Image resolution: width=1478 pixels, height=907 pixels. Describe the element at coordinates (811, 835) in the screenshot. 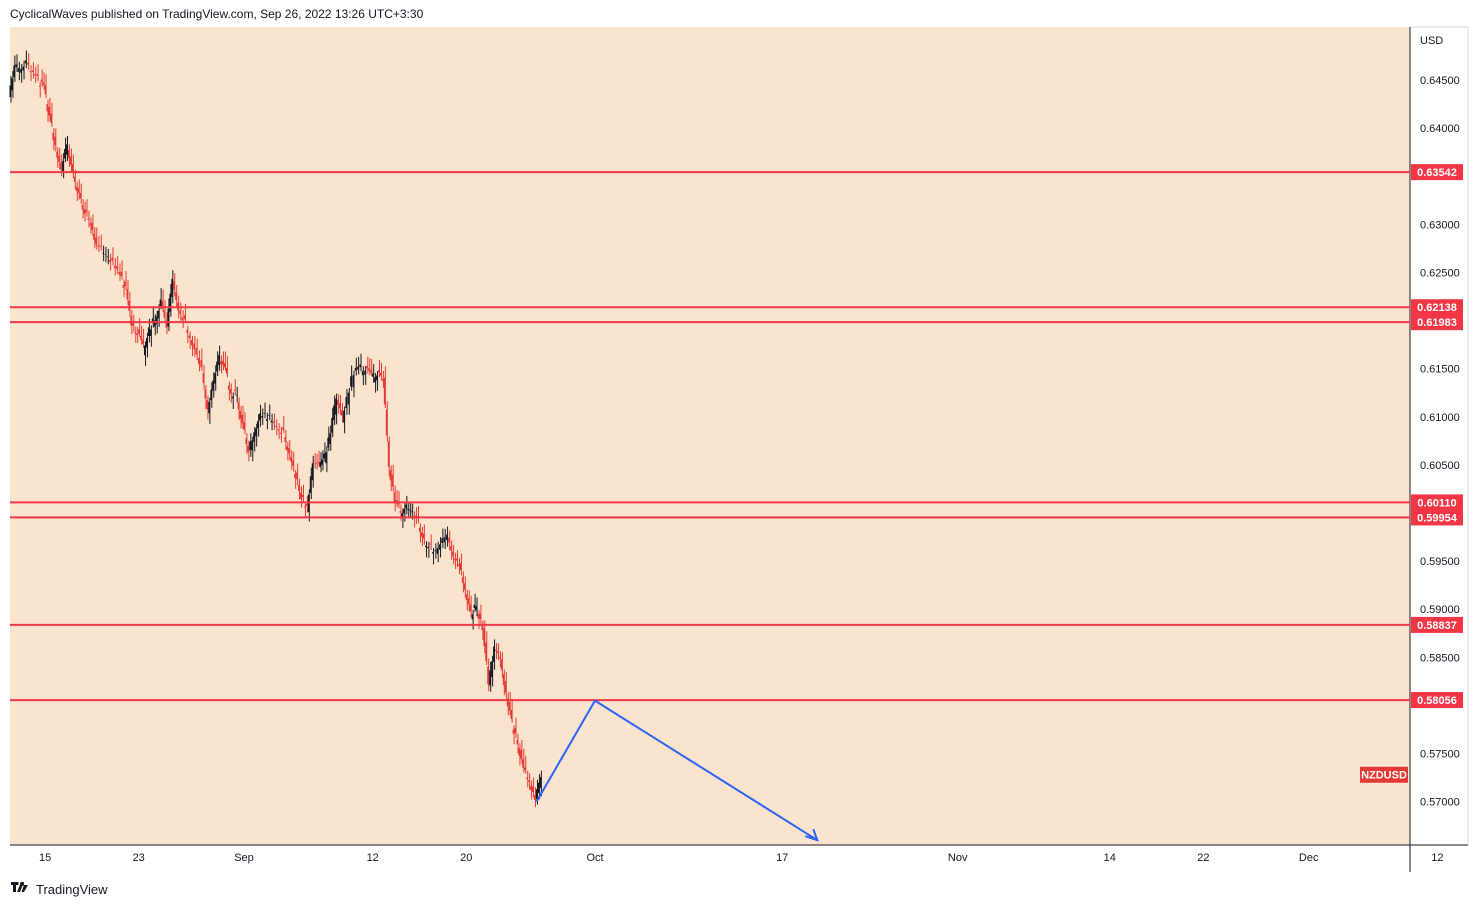

I see `projection-arrowhead` at that location.